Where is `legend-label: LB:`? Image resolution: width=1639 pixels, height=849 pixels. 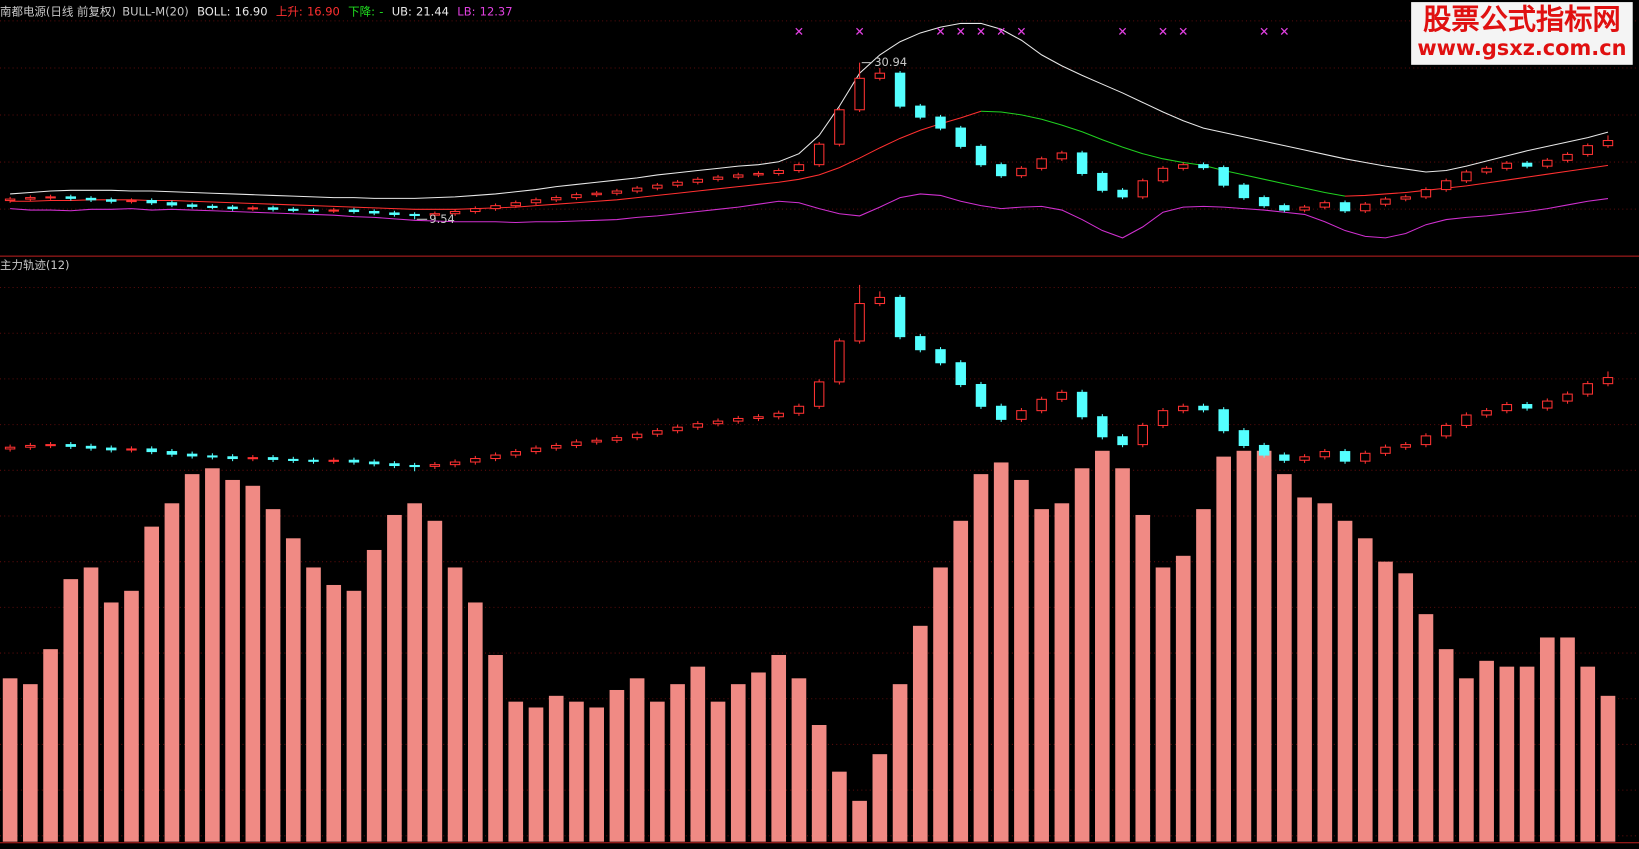 legend-label: LB: is located at coordinates (466, 11).